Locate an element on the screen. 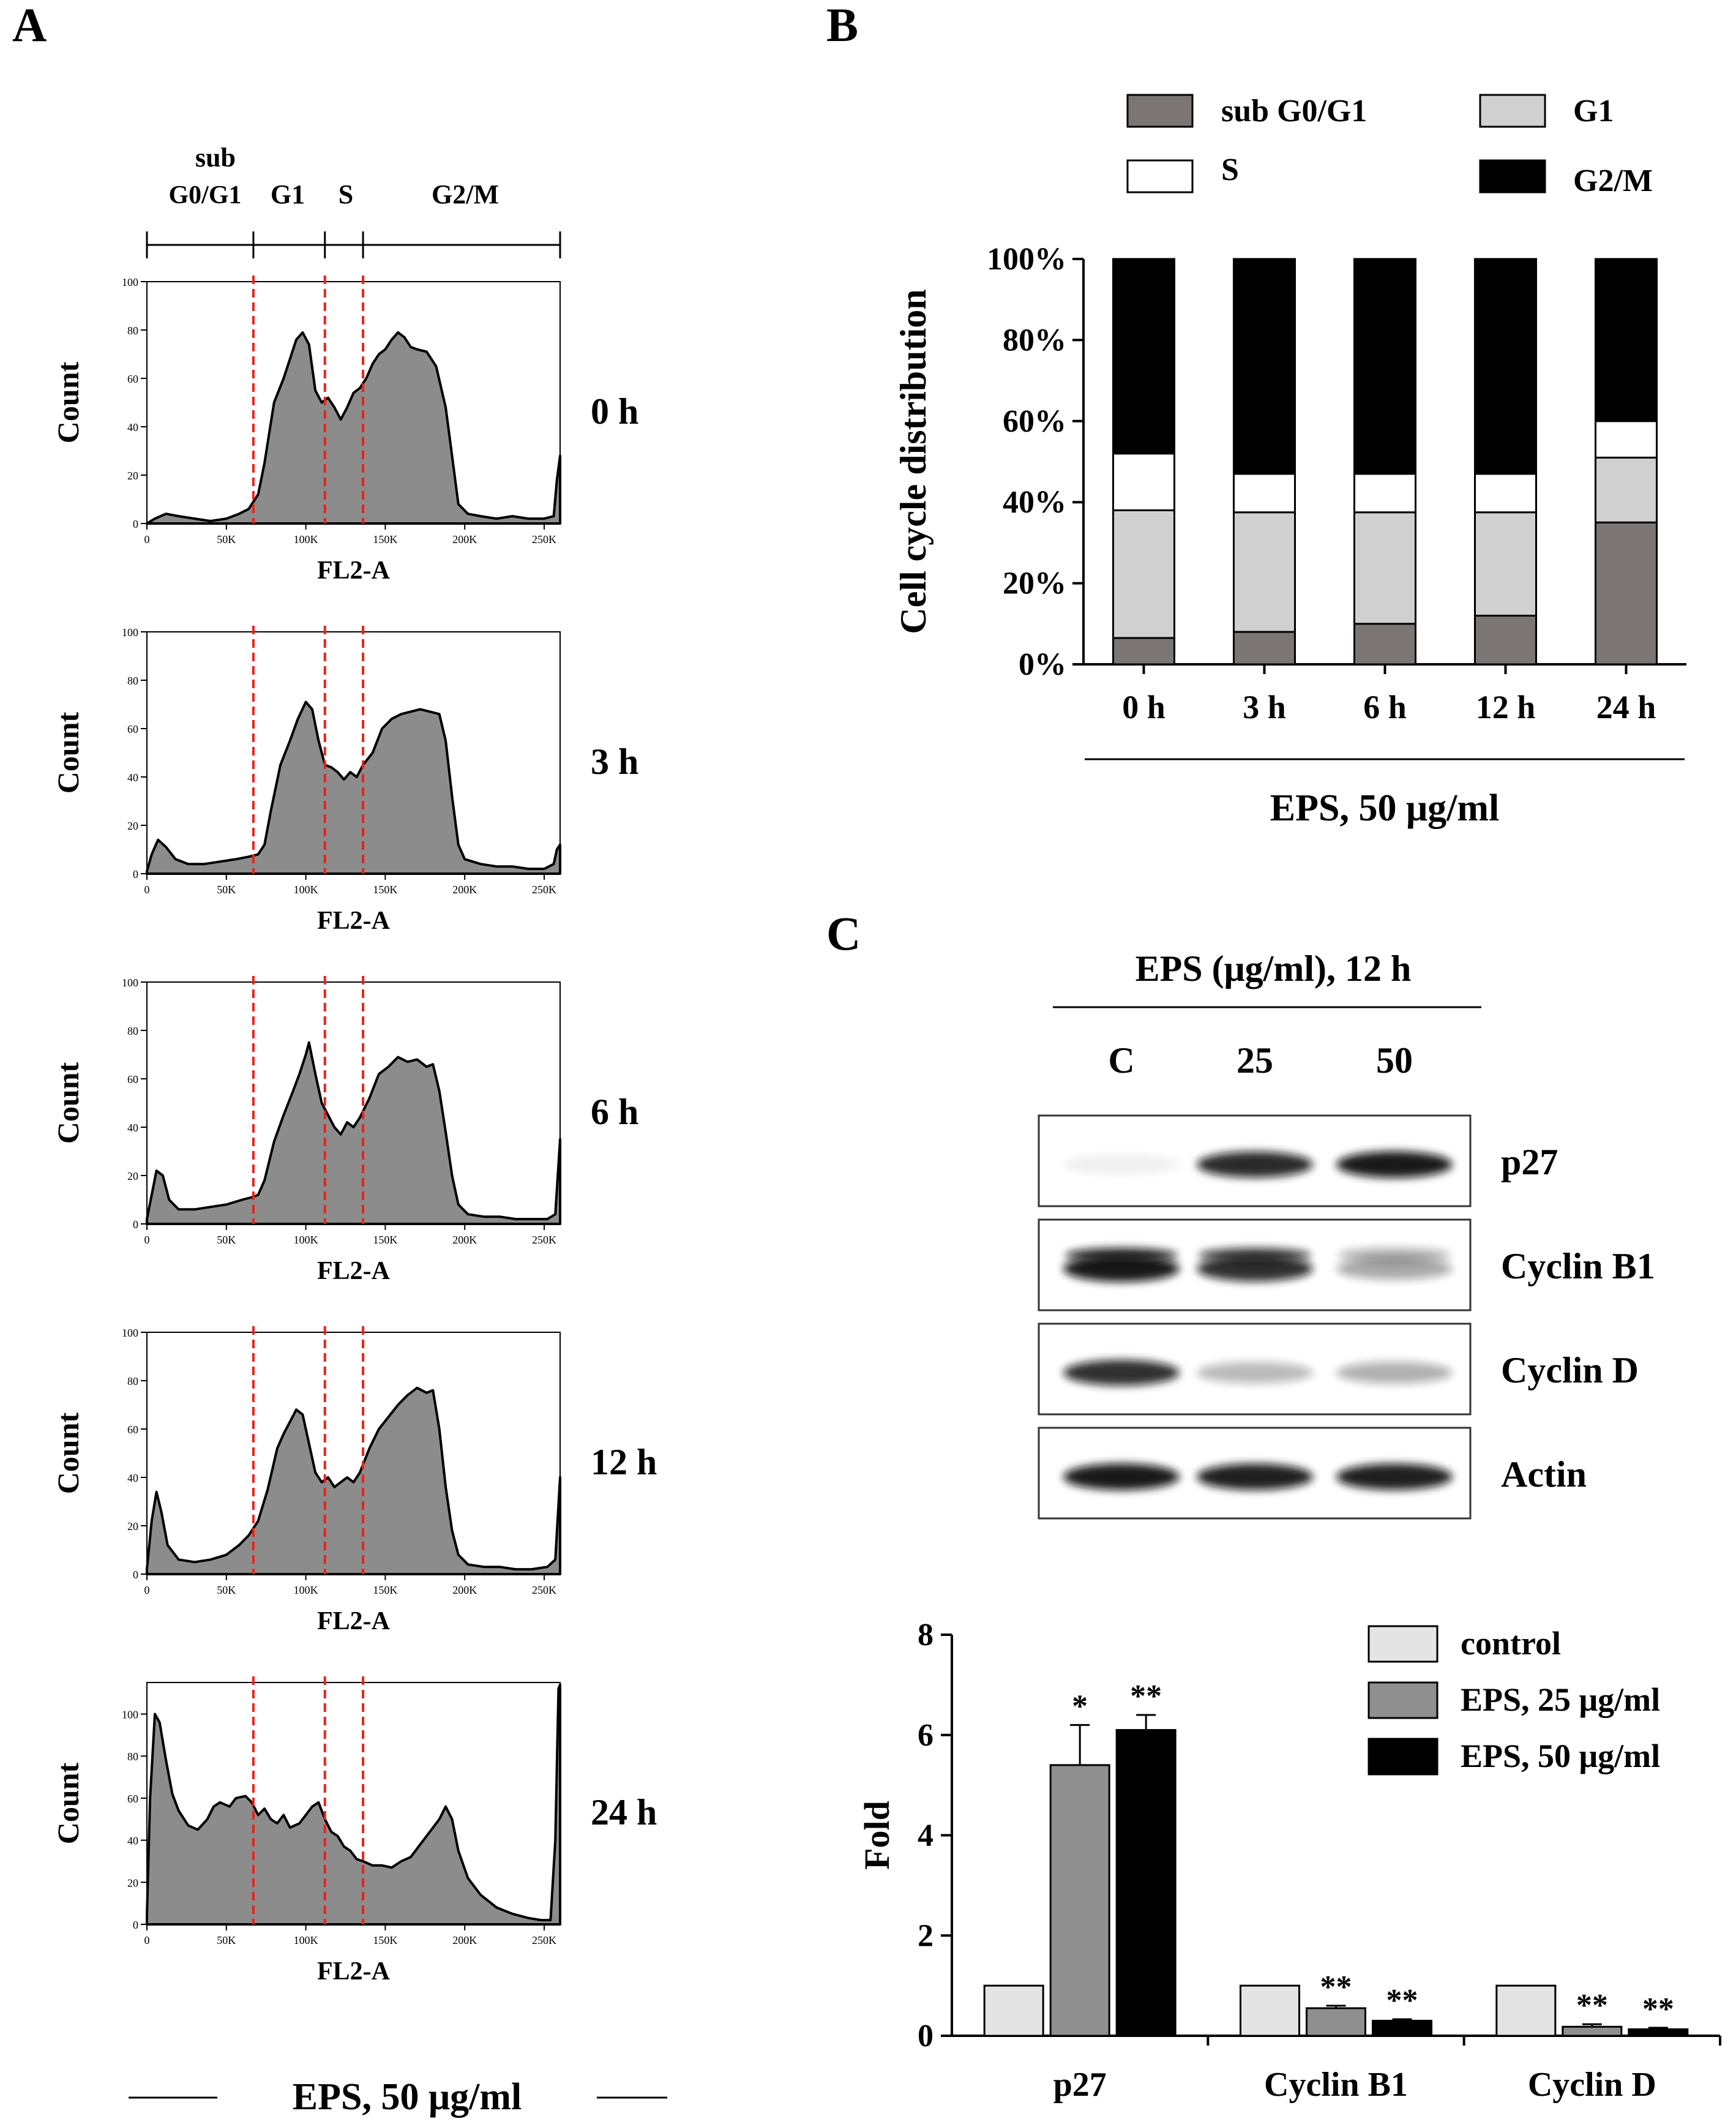 The height and width of the screenshot is (2127, 1736). b-y-tick-label: 60% is located at coordinates (1035, 421).